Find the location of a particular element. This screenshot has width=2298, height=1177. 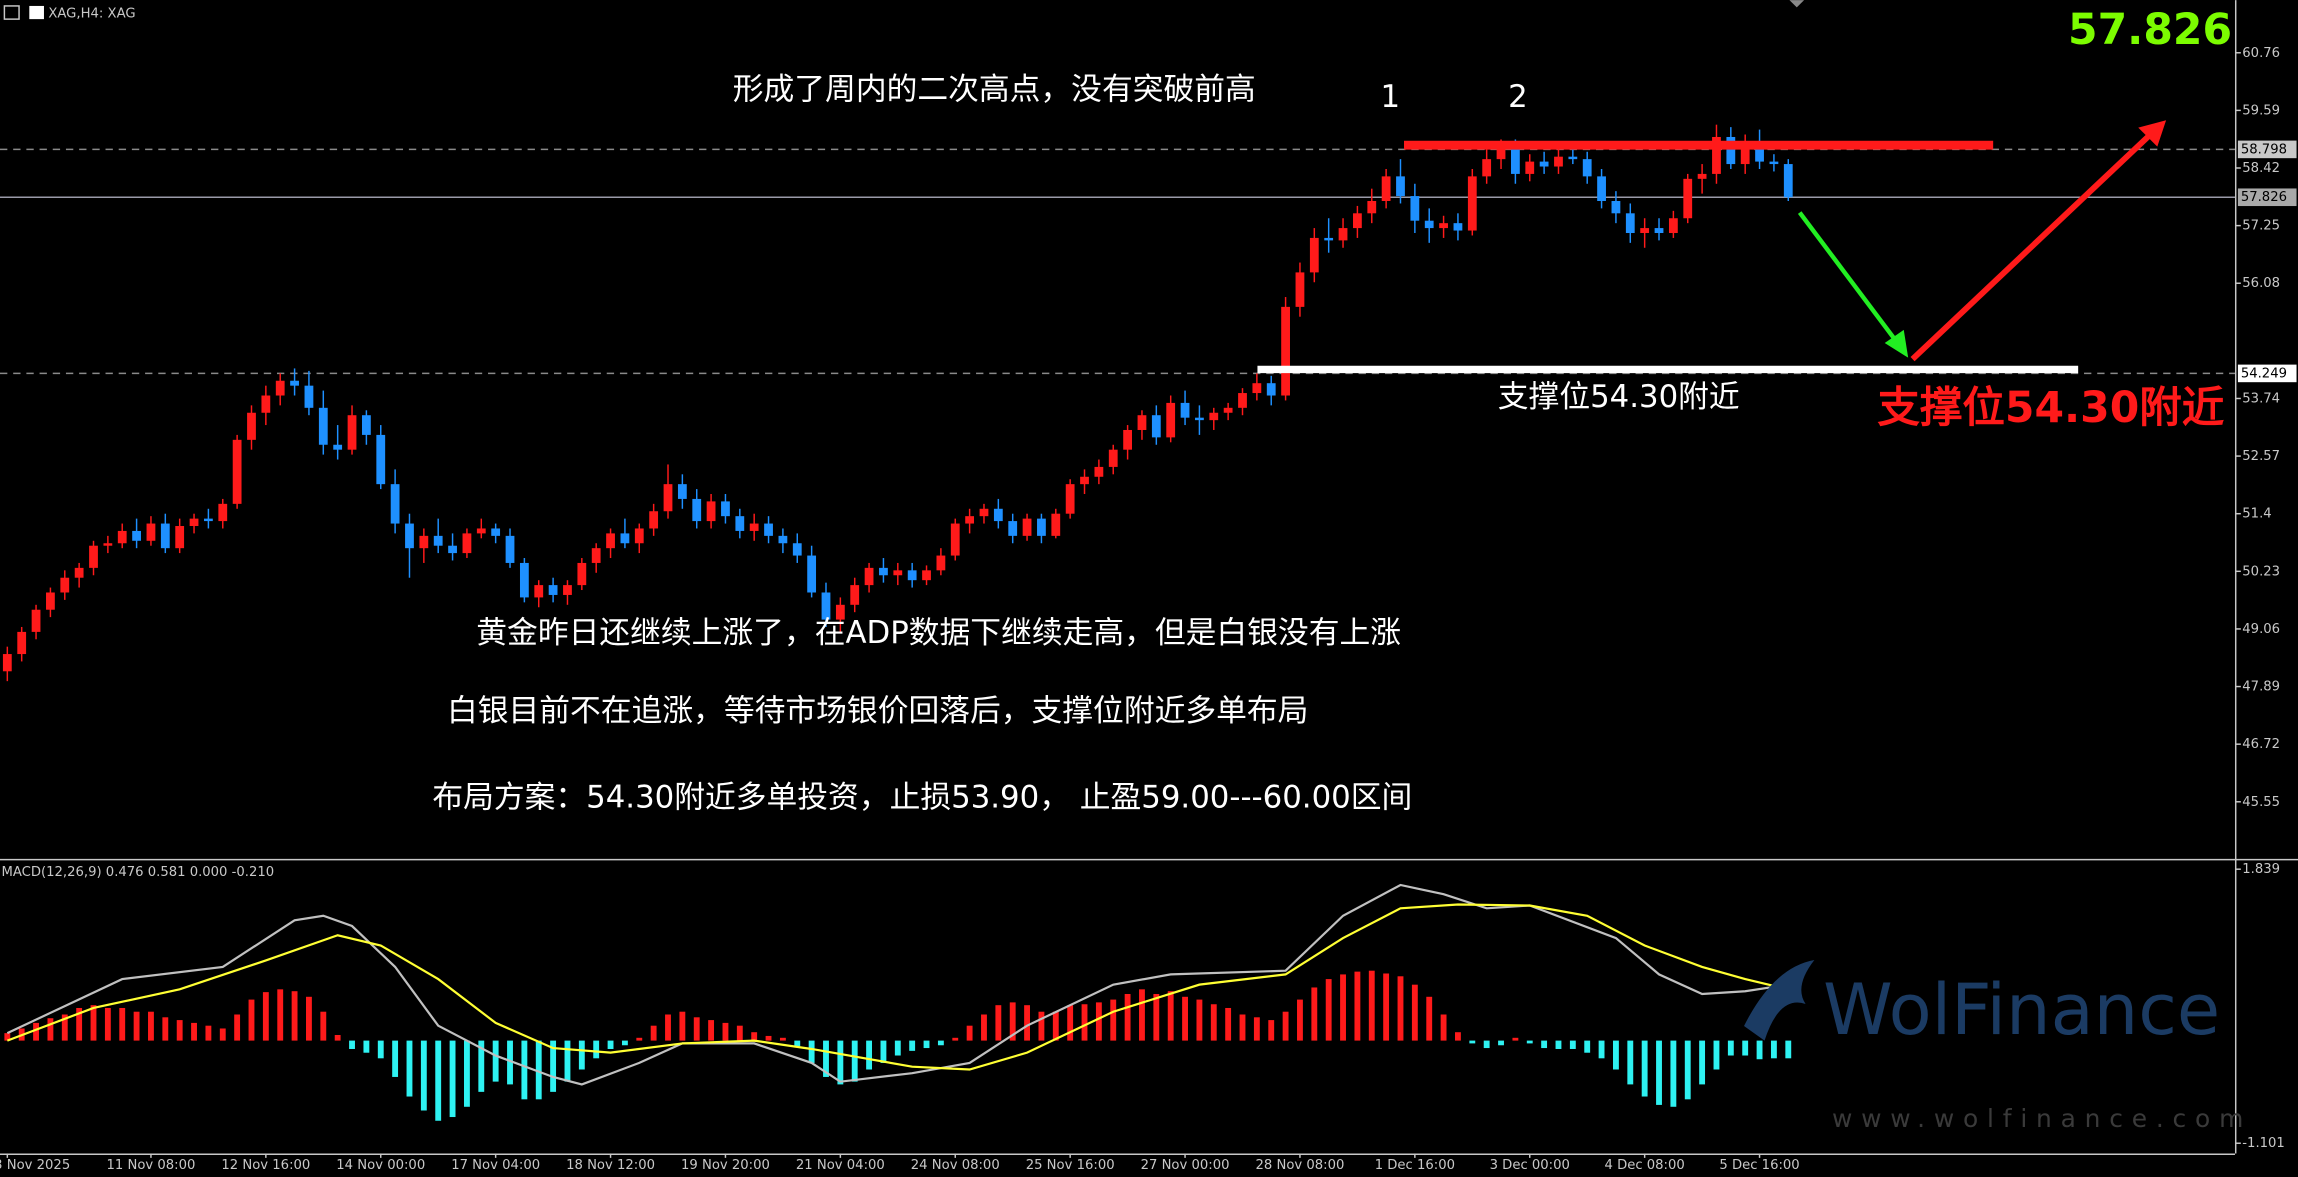

annotation: 支撑位54.30附近 is located at coordinates (1619, 397).